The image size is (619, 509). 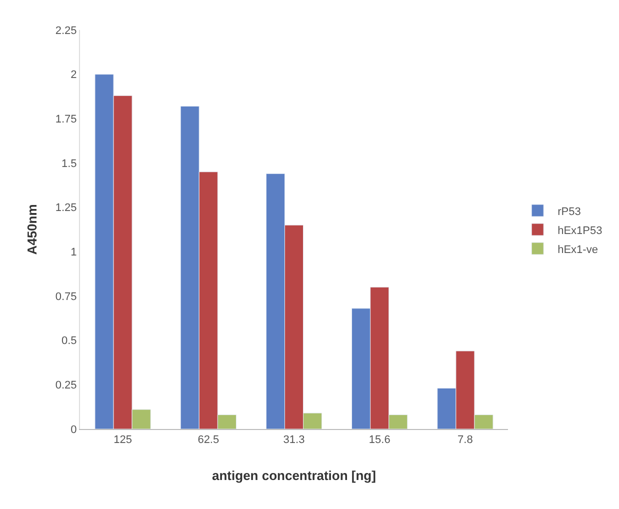 What do you see at coordinates (123, 440) in the screenshot?
I see `x-tick-label: 125` at bounding box center [123, 440].